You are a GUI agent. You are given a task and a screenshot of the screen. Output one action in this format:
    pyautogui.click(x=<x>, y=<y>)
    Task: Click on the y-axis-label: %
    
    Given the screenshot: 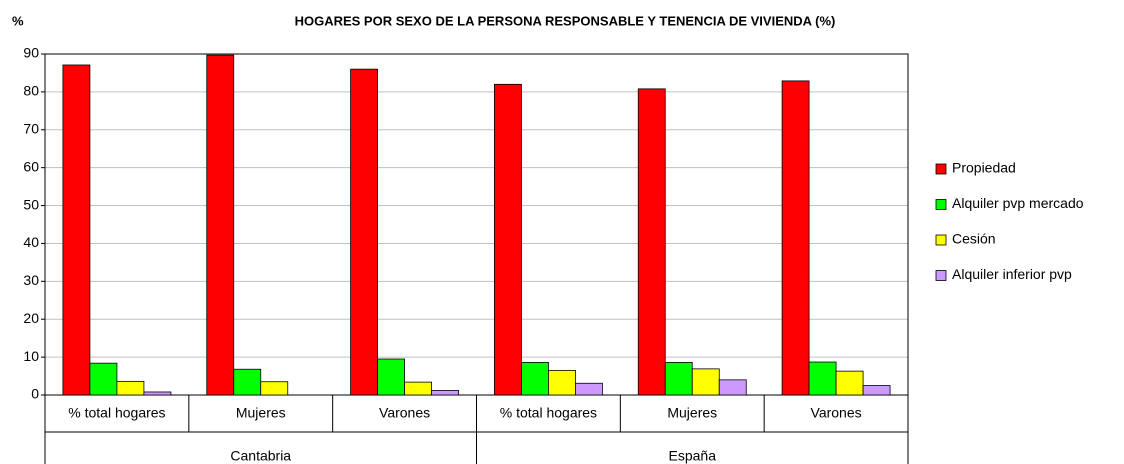 What is the action you would take?
    pyautogui.click(x=18, y=20)
    